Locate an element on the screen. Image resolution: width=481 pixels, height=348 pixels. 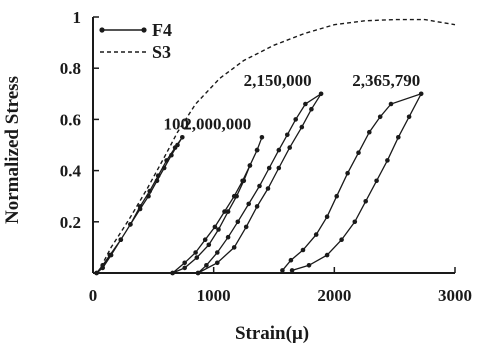
x-axis-label: Strain(μ) is located at coordinates (272, 333).